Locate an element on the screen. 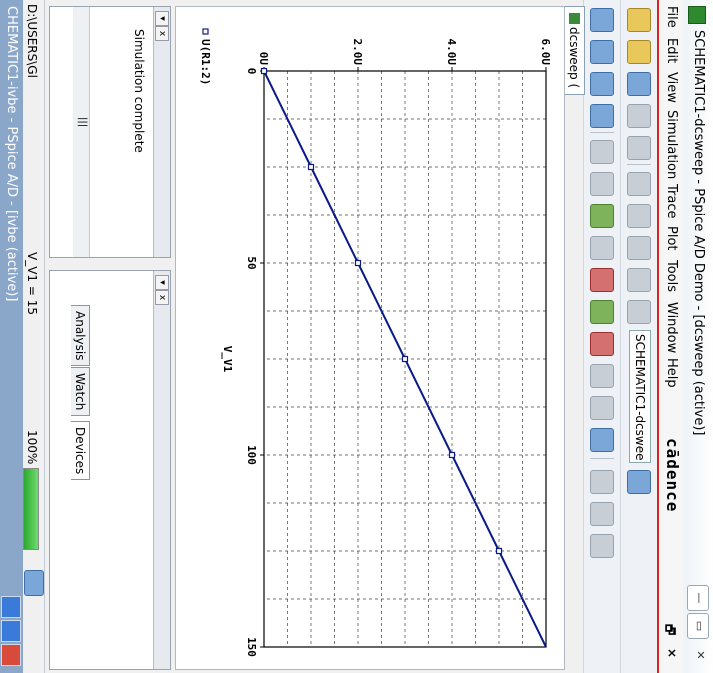 Image resolution: width=713 pixels, height=673 pixels. background-minimize-button is located at coordinates (11, 607).